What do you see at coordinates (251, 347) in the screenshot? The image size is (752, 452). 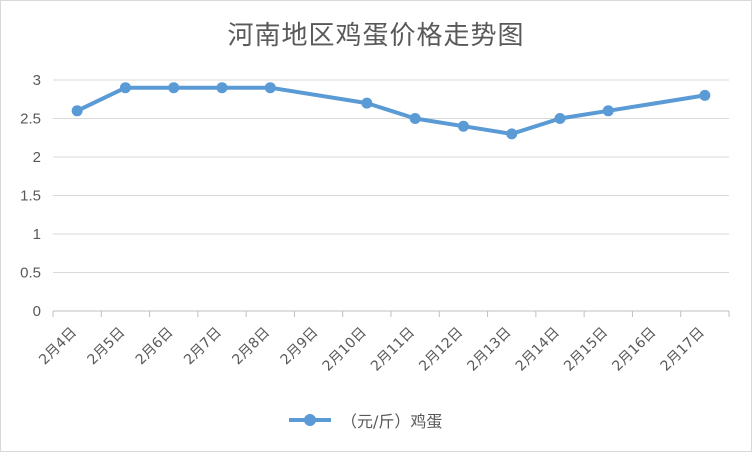 I see `x-tick-label: 2月8日` at bounding box center [251, 347].